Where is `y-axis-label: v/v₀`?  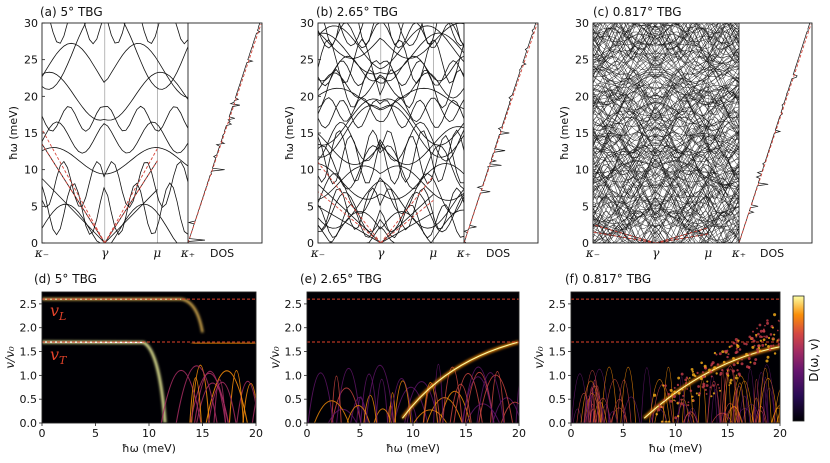
y-axis-label: v/v₀ is located at coordinates (539, 357).